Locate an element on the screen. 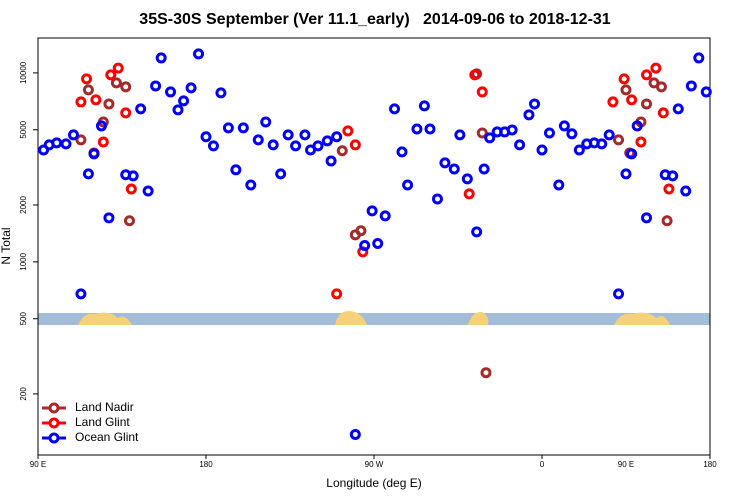 The height and width of the screenshot is (500, 750). y-tick-label: 1000 is located at coordinates (23, 261).